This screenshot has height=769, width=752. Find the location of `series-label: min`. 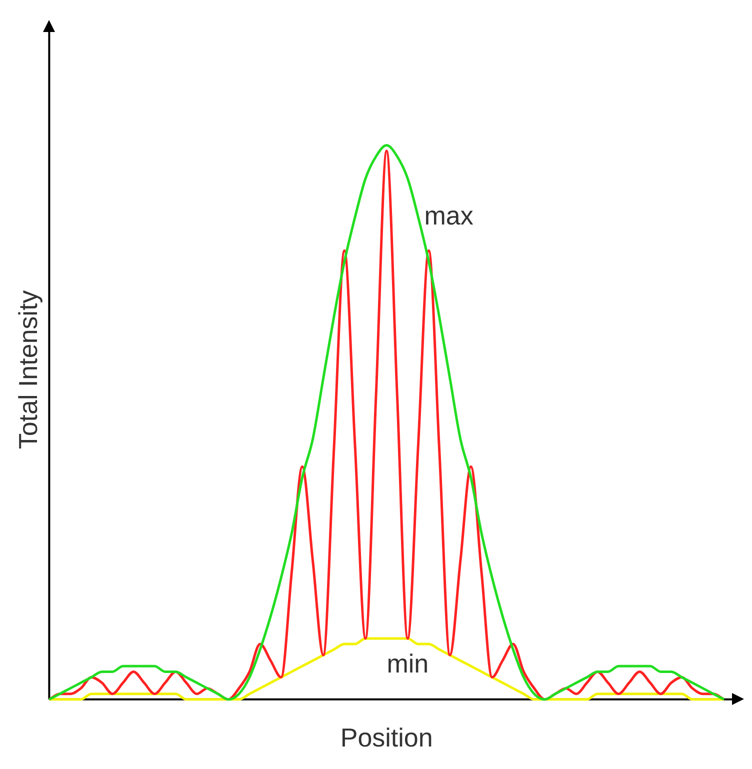

series-label: min is located at coordinates (407, 663).